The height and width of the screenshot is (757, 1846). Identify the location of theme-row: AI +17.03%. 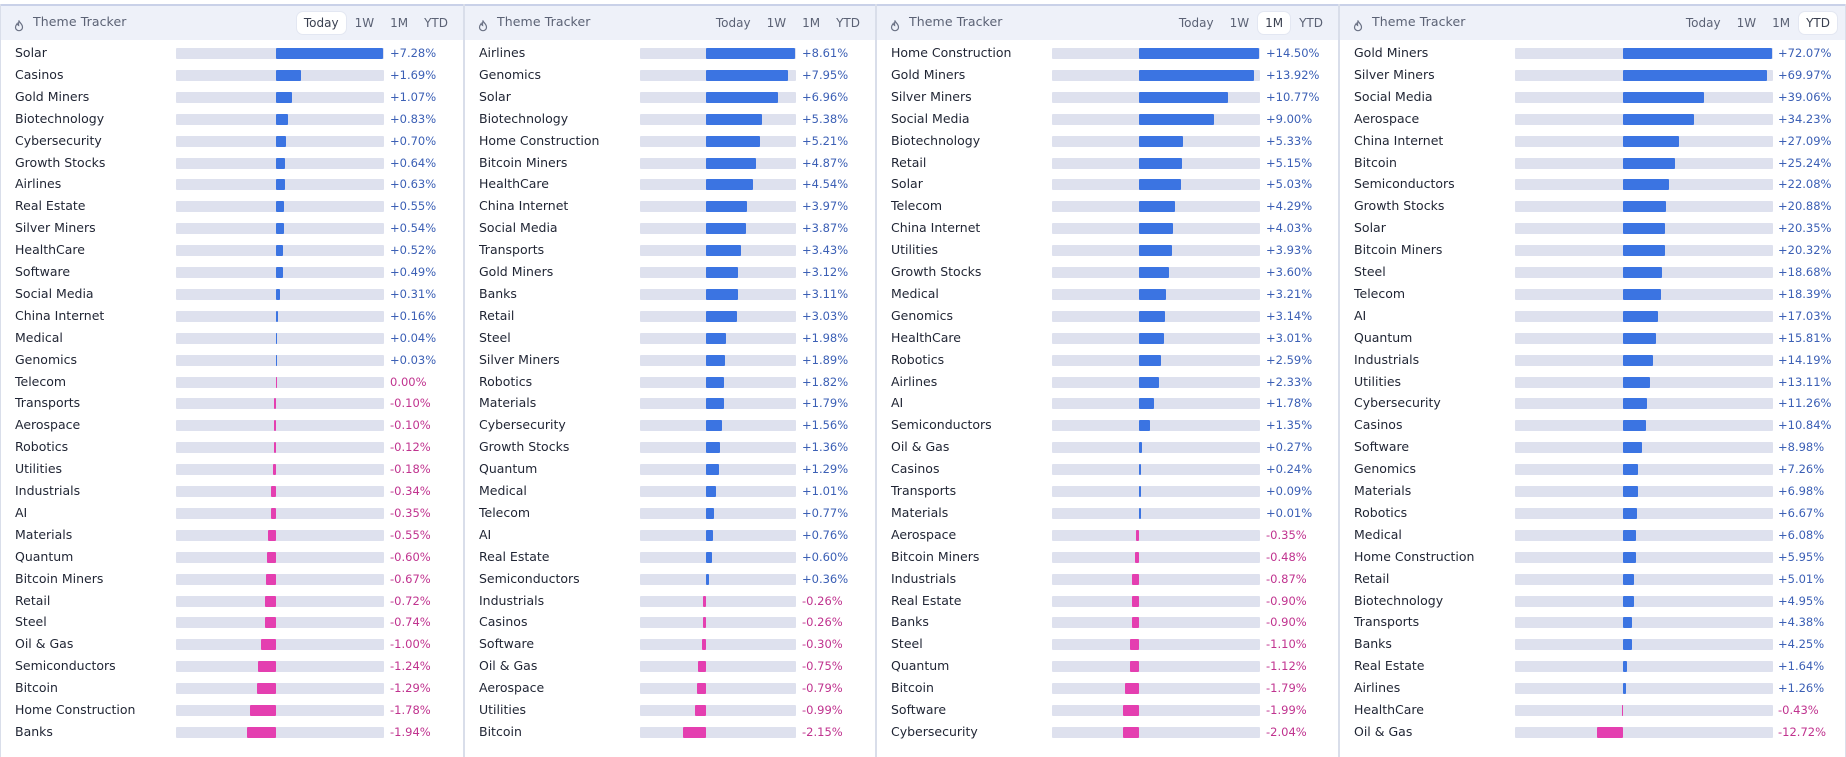
(1592, 316).